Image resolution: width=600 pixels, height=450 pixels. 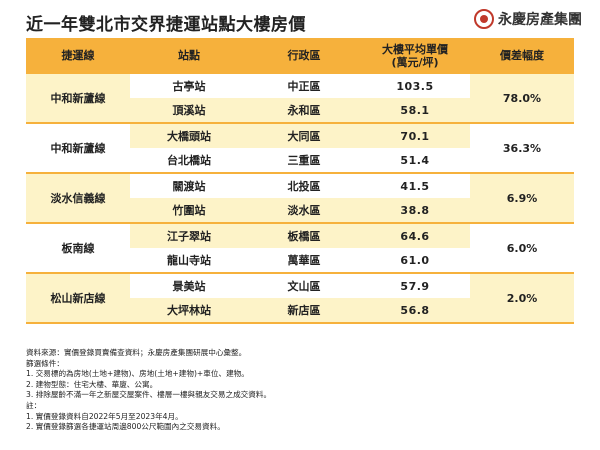 What do you see at coordinates (189, 236) in the screenshot?
I see `station-cell: 江子翠站` at bounding box center [189, 236].